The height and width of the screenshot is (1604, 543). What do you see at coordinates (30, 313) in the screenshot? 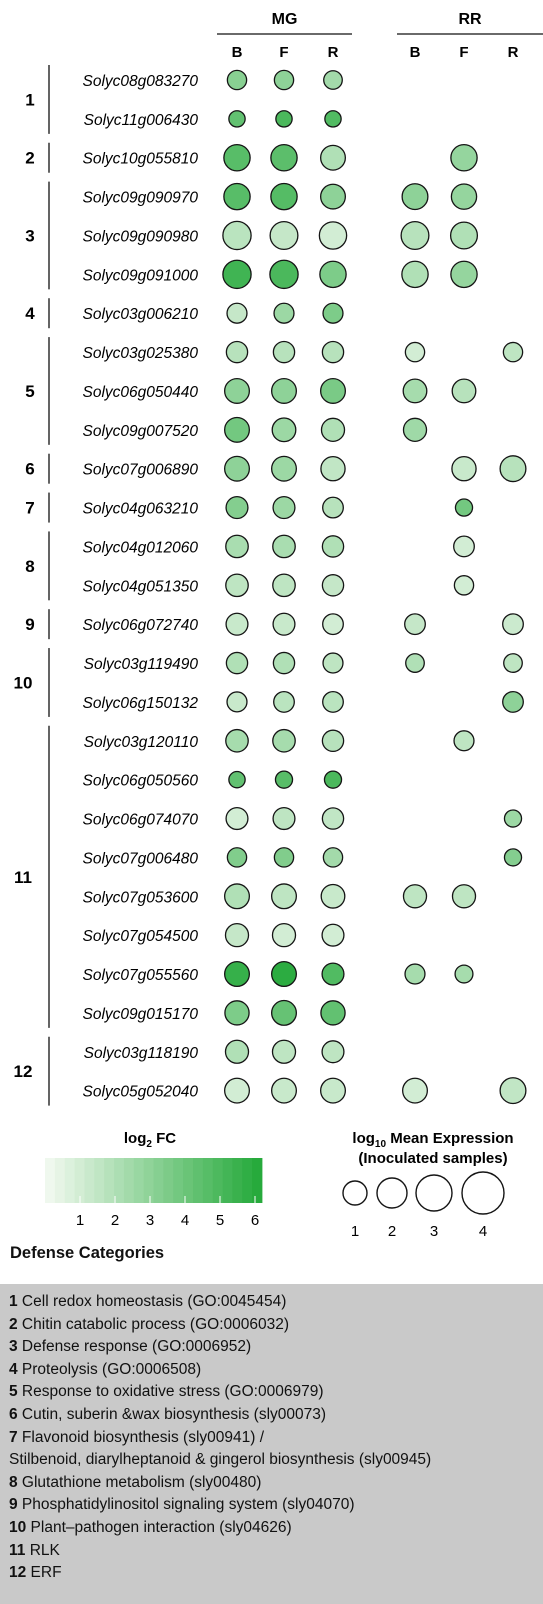
I see `group-number: 4` at bounding box center [30, 313].